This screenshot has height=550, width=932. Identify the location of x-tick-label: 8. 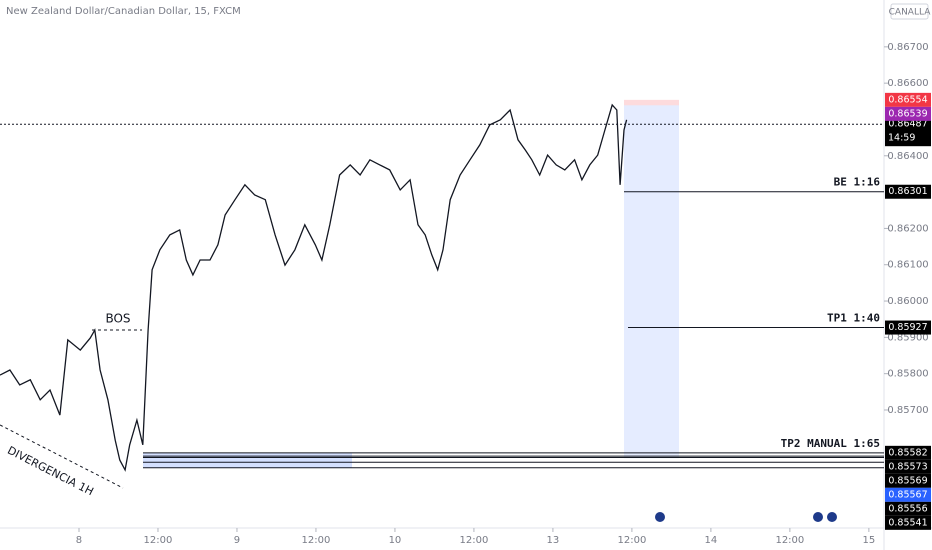
(79, 540).